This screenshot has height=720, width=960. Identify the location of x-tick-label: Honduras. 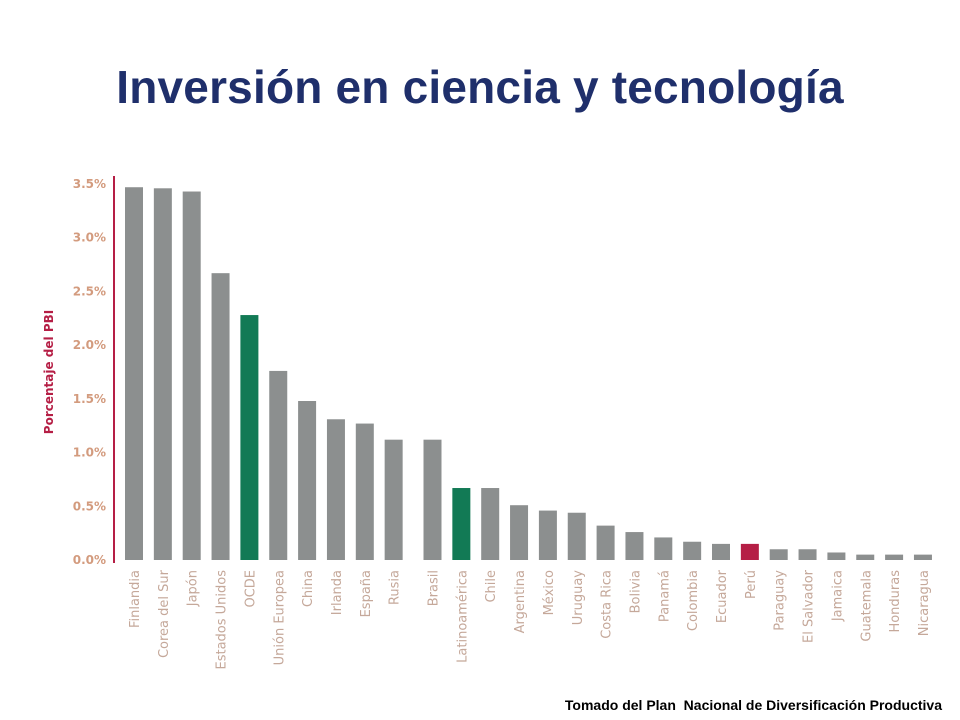
(895, 601).